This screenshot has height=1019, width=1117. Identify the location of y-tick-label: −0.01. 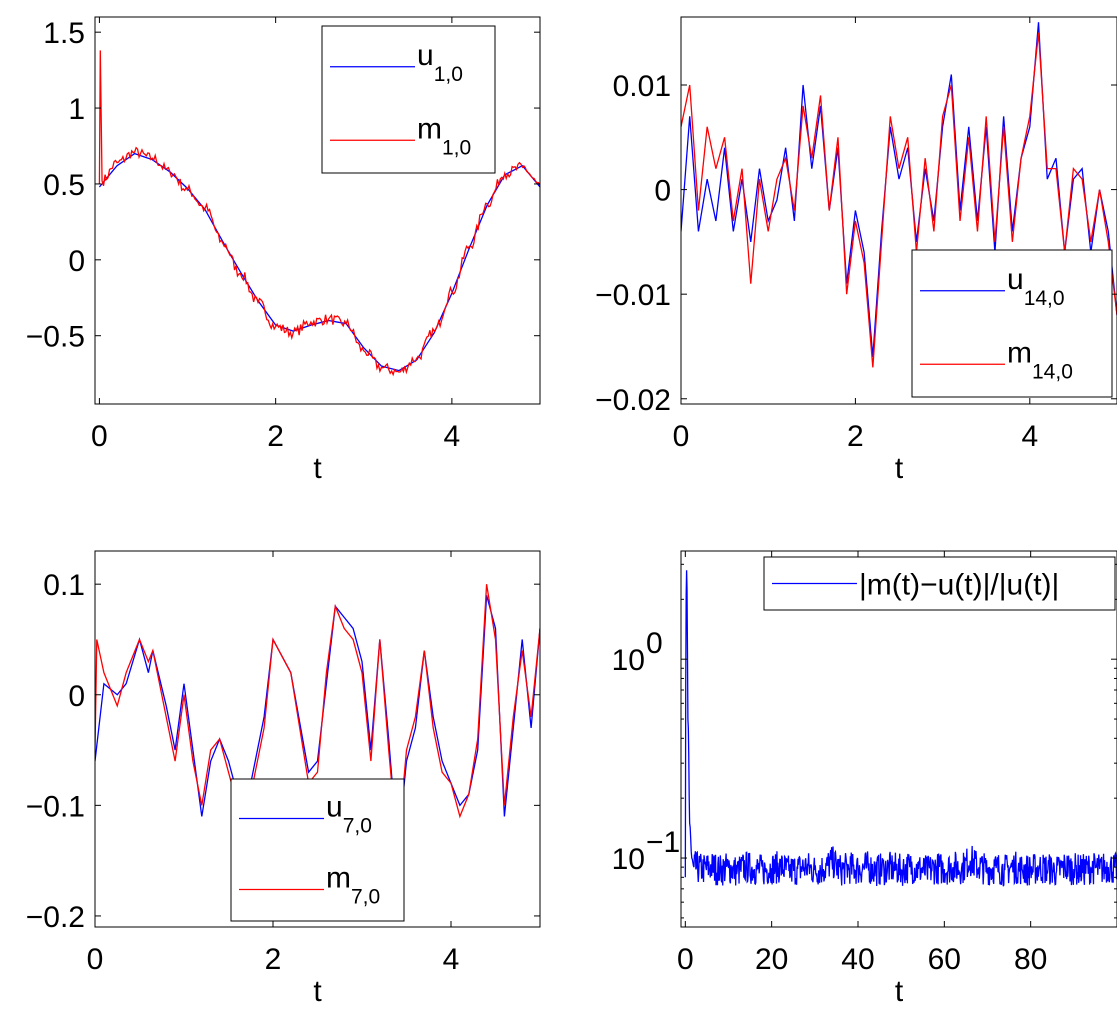
(633, 295).